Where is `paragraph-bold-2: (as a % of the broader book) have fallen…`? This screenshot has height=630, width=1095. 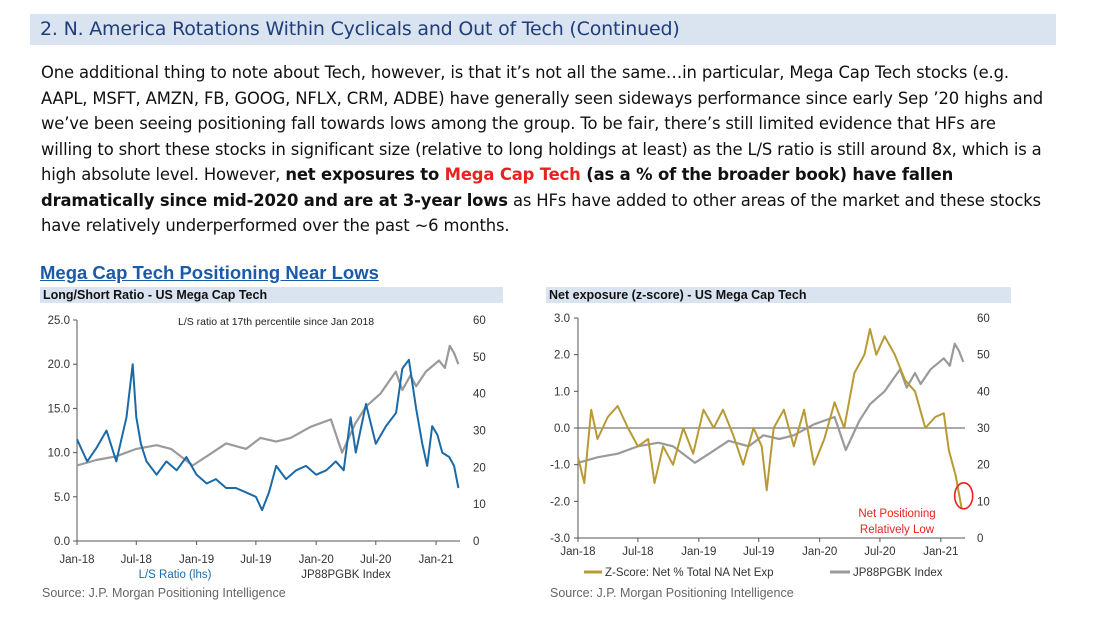 paragraph-bold-2: (as a % of the broader book) have fallen… is located at coordinates (497, 187).